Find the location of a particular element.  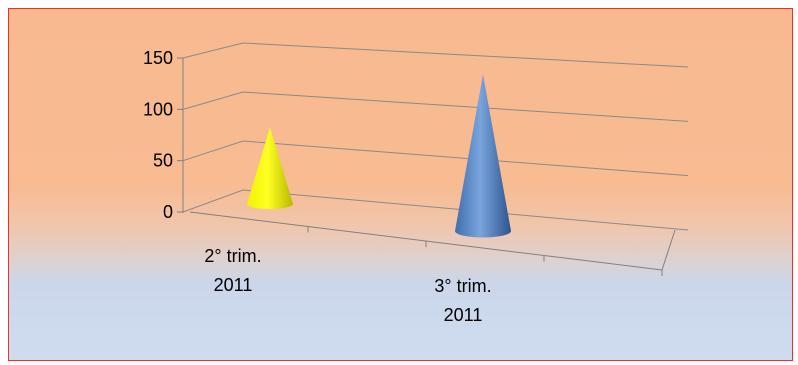

y-tick-label: 150 is located at coordinates (158, 58).